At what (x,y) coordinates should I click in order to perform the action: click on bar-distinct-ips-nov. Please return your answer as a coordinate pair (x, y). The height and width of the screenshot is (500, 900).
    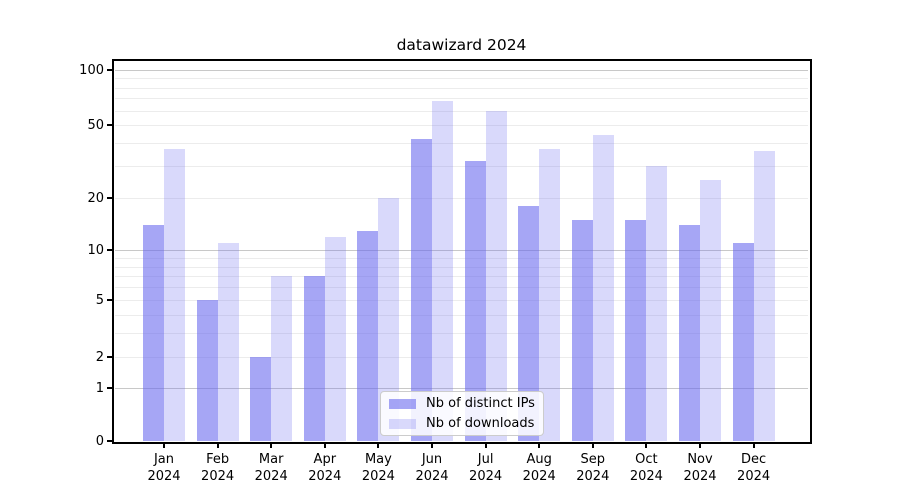
    Looking at the image, I should click on (689, 333).